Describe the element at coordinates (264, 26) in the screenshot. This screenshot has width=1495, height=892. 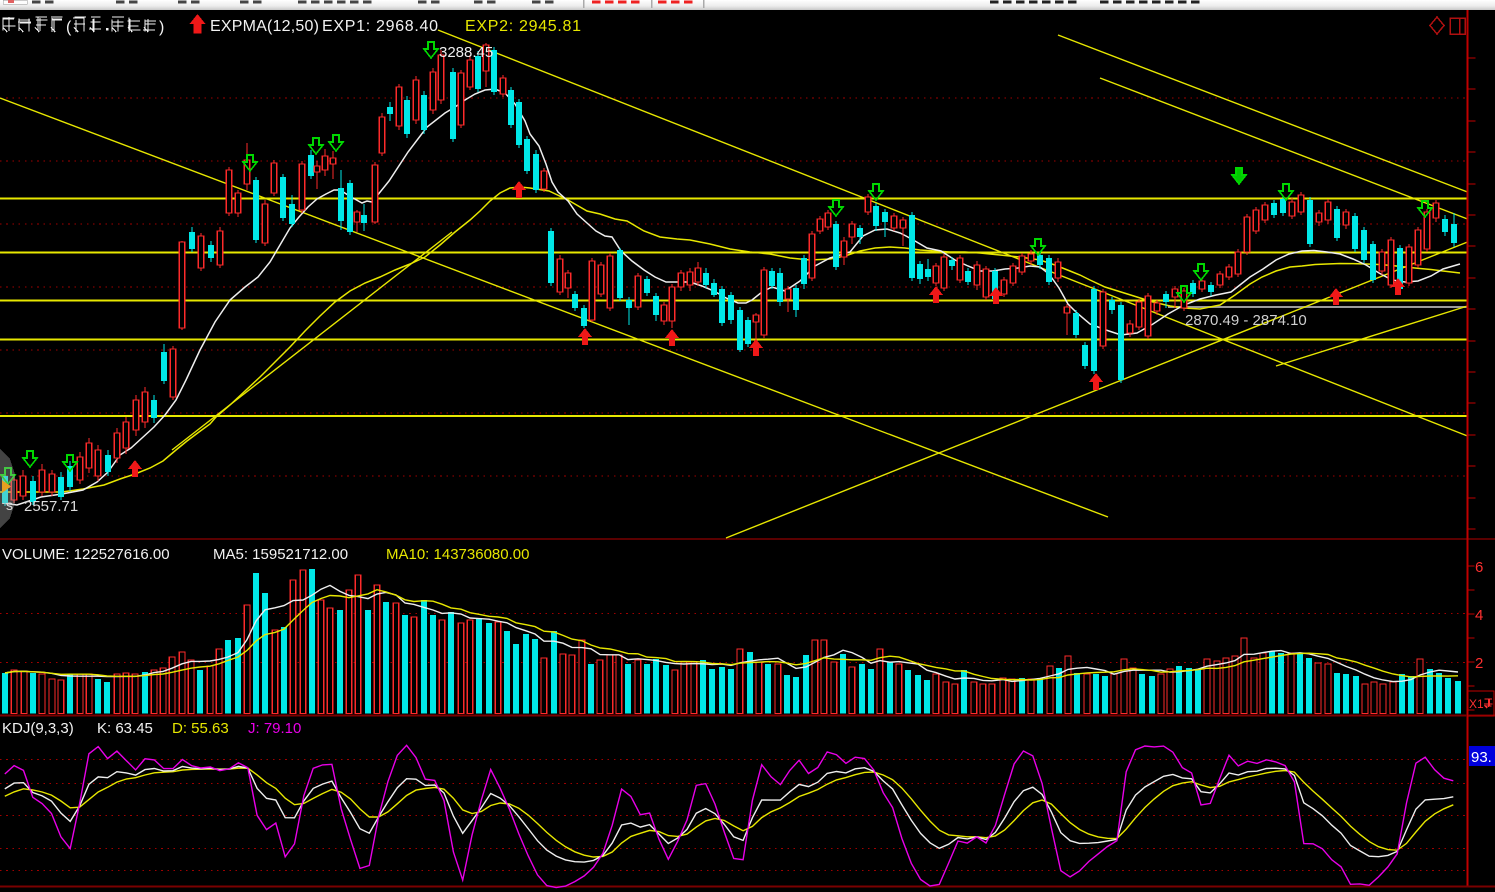
I see `svg-text: EXPMA(12,50)` at that location.